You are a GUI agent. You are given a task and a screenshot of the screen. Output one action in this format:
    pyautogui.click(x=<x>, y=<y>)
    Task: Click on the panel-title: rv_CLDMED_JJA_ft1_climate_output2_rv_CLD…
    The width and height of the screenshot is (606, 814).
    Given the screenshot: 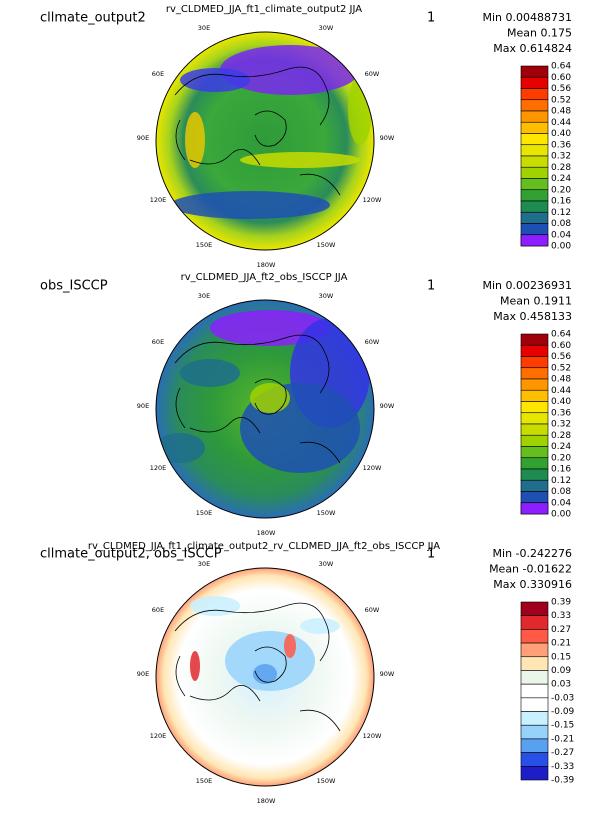 What is the action you would take?
    pyautogui.click(x=264, y=546)
    